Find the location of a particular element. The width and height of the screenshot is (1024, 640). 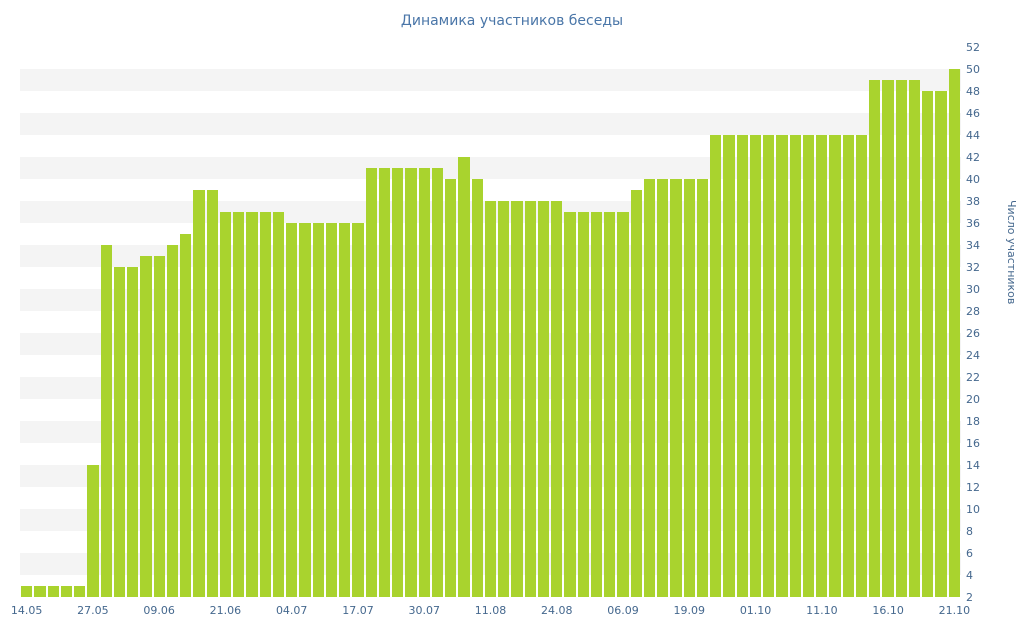

y-tick-label: 6 is located at coordinates (969, 553).